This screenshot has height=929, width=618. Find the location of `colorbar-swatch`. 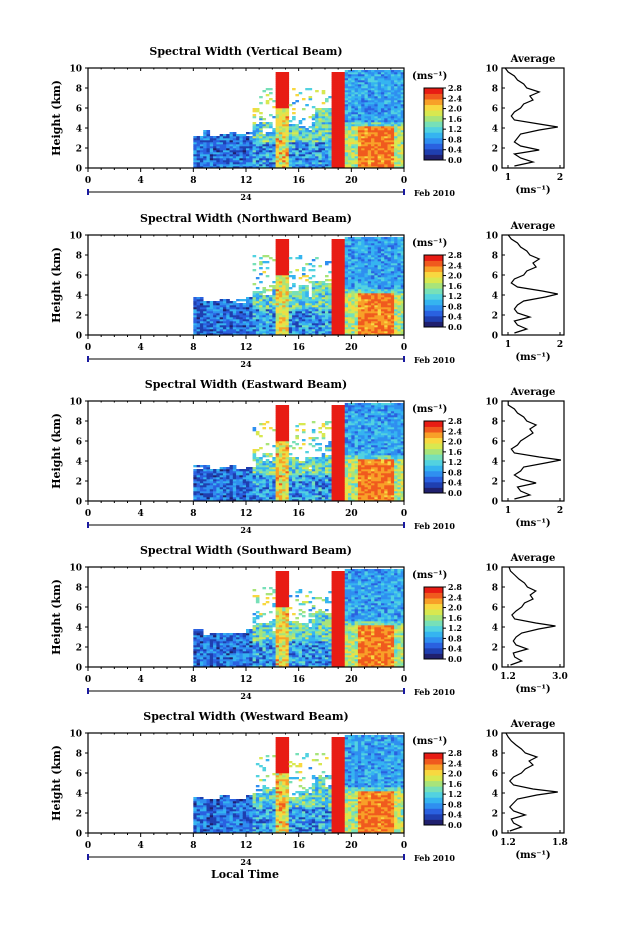

colorbar-swatch is located at coordinates (433, 151).